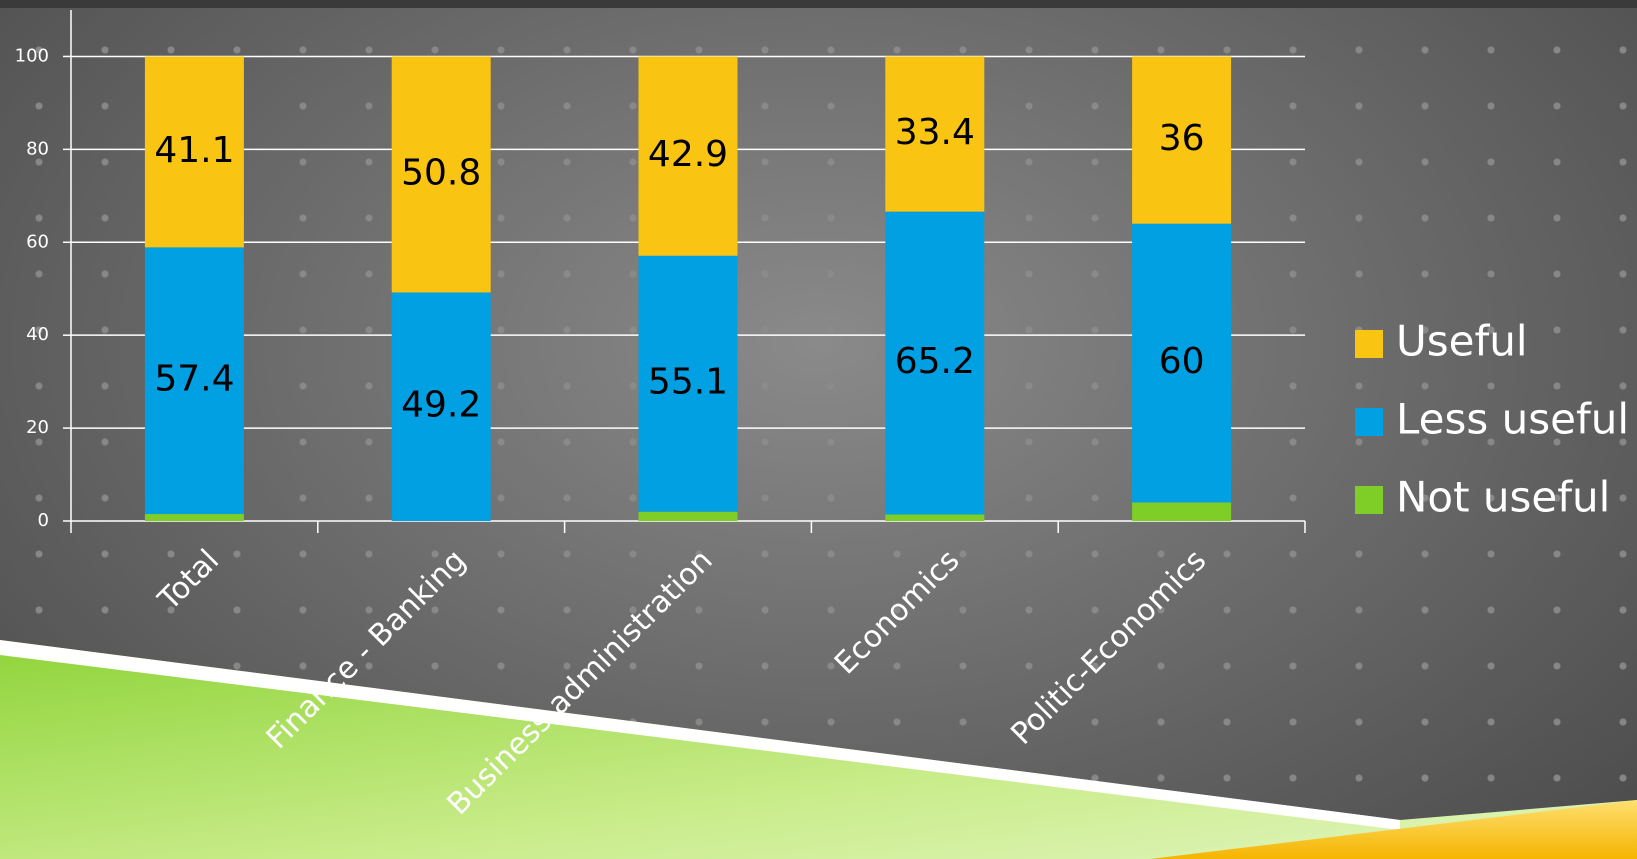 The width and height of the screenshot is (1637, 859). I want to click on top-band, so click(818, 4).